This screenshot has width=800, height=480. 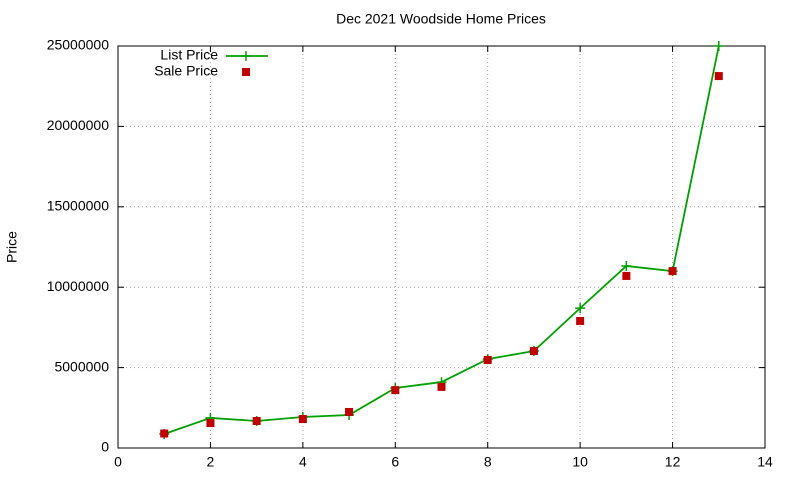 I want to click on x-tick-label: 0, so click(x=118, y=462).